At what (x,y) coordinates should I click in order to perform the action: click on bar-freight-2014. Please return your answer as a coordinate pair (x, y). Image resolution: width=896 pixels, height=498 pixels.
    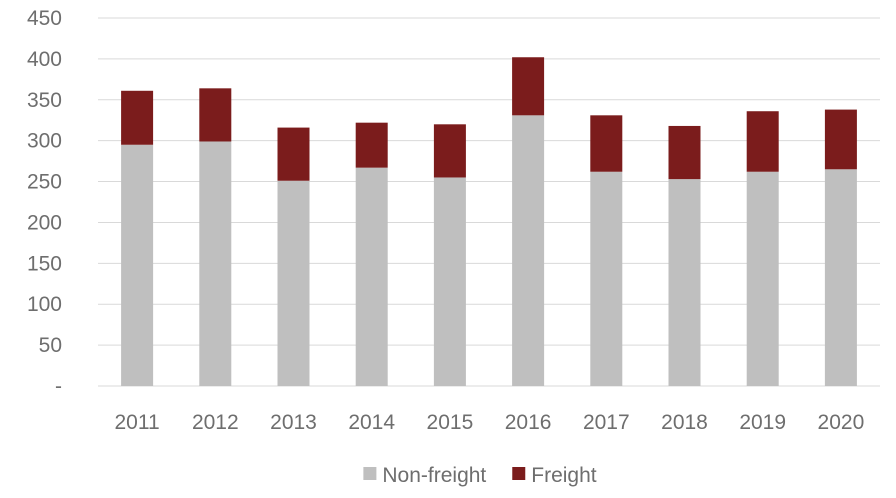
    Looking at the image, I should click on (371, 145).